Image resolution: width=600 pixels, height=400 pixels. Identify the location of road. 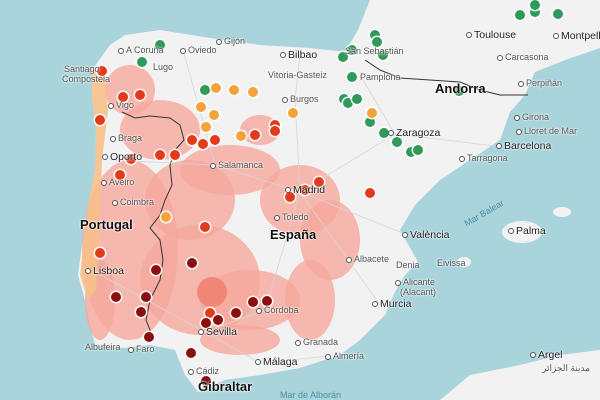
(340, 248).